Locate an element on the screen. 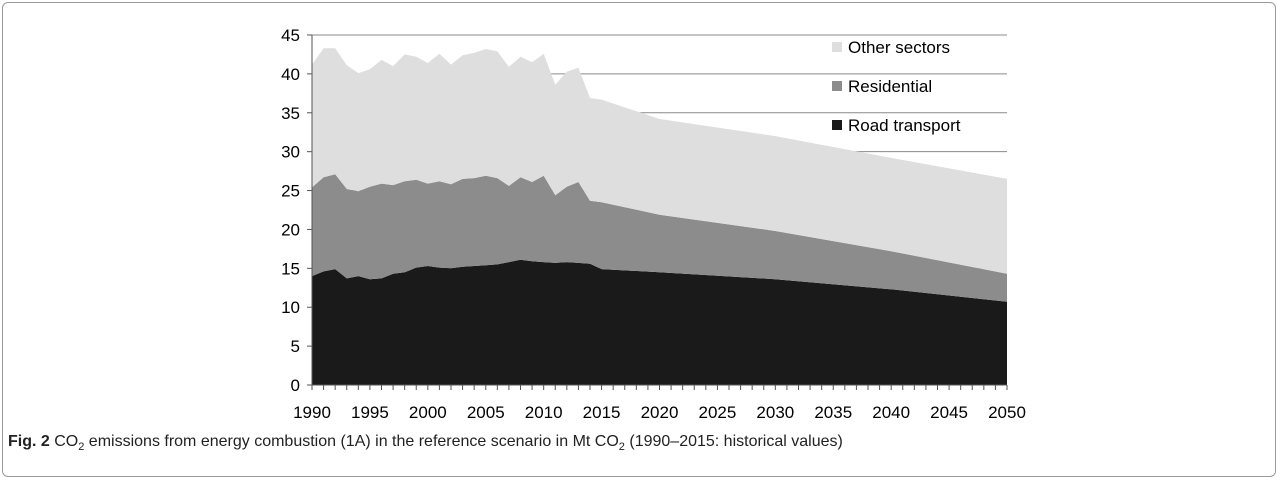 Image resolution: width=1280 pixels, height=477 pixels. caption-text-c: (1990–2015: historical values) is located at coordinates (733, 441).